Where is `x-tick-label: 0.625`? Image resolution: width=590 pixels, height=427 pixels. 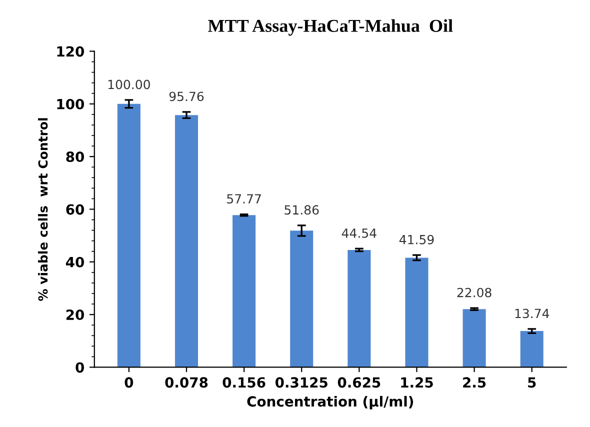 x-tick-label: 0.625 is located at coordinates (359, 382).